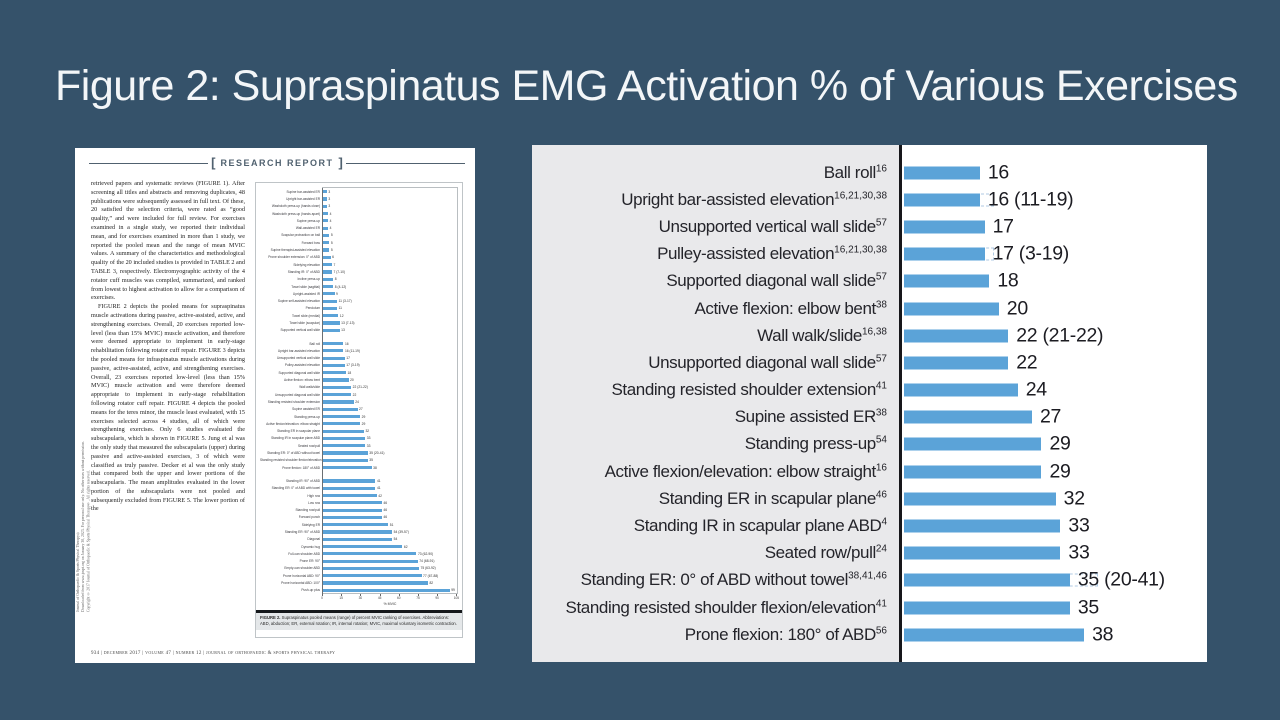 This screenshot has height=720, width=1280. Describe the element at coordinates (359, 257) in the screenshot. I see `mini-row: Prone shoulder extension: 0° of ABD 6` at that location.